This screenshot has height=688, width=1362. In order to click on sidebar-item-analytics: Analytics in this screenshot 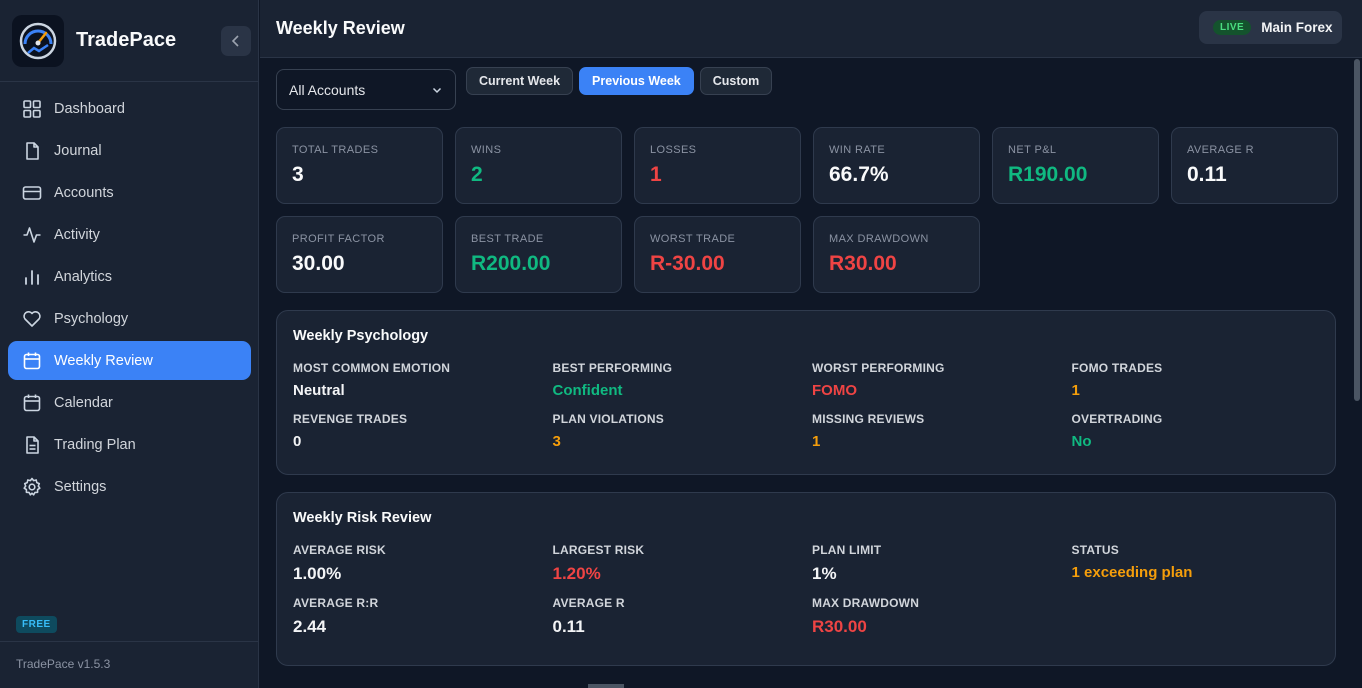, I will do `click(129, 276)`.